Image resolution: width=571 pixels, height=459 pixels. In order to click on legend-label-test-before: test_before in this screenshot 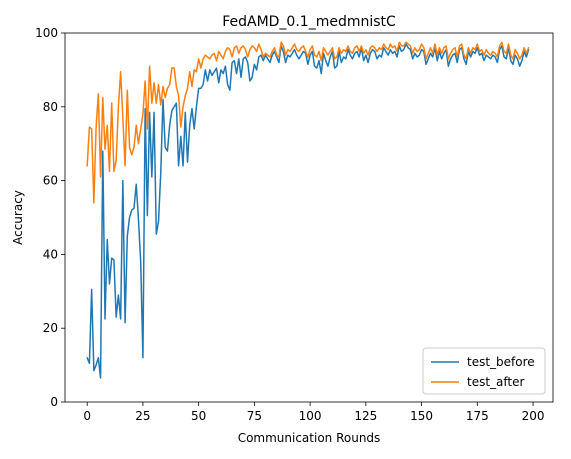, I will do `click(501, 362)`.